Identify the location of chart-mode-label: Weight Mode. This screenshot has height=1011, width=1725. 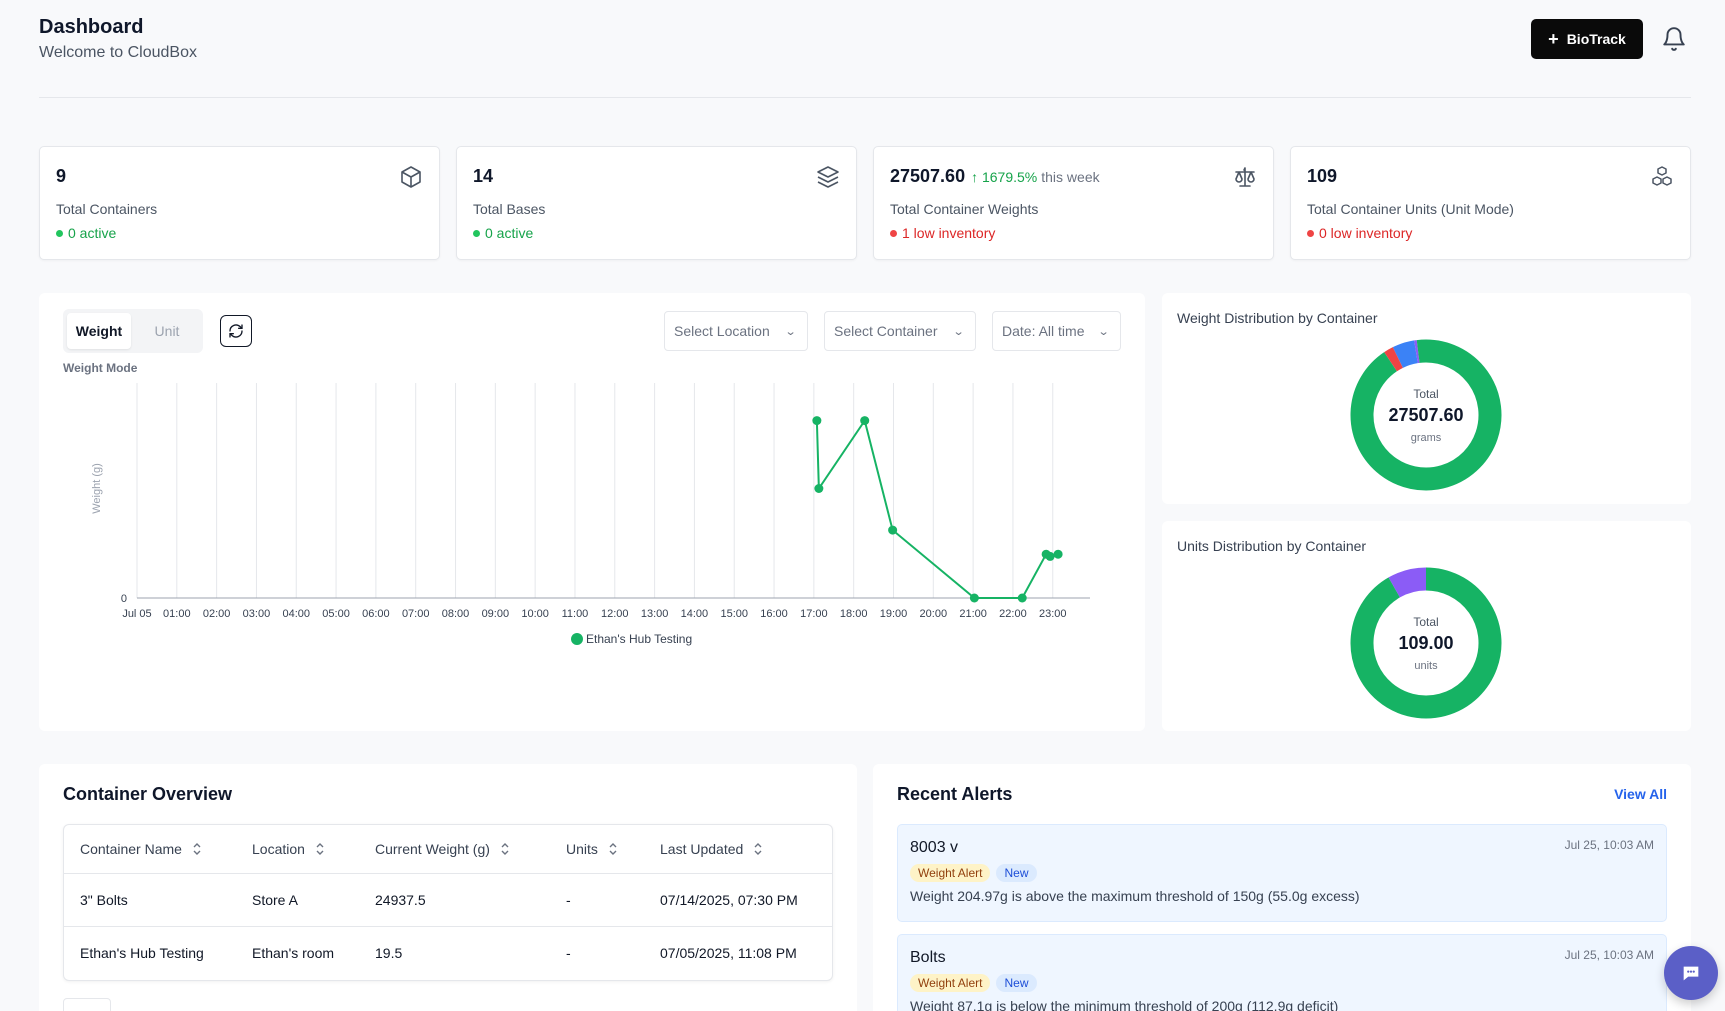
(100, 368).